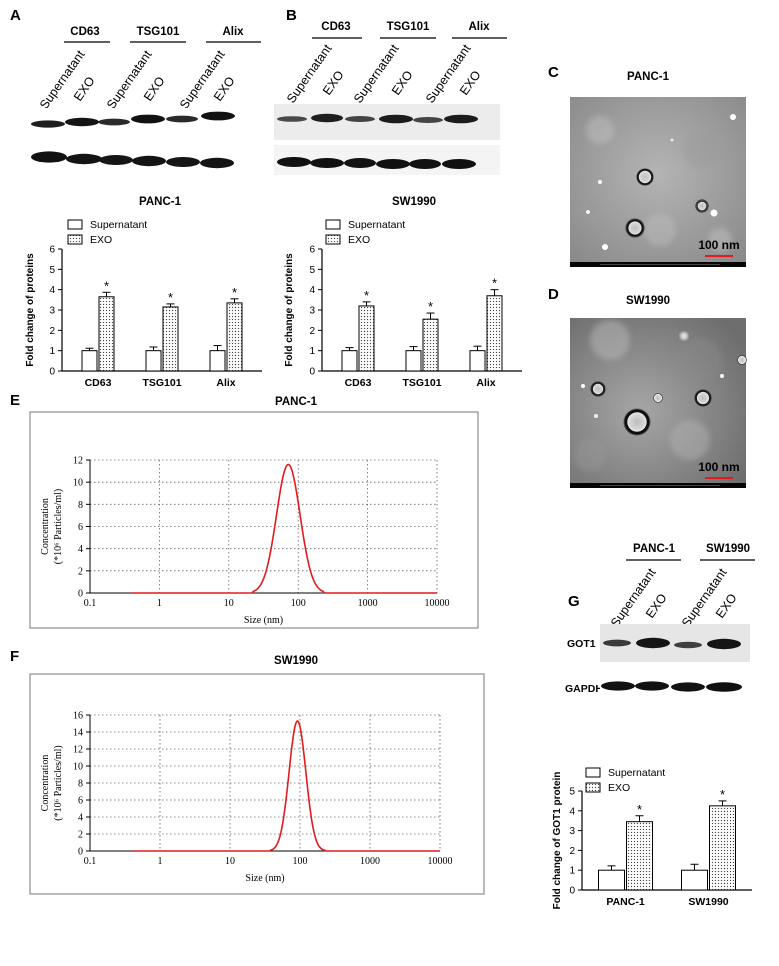 Image resolution: width=779 pixels, height=966 pixels. I want to click on y-tick-label: 3, so click(312, 311).